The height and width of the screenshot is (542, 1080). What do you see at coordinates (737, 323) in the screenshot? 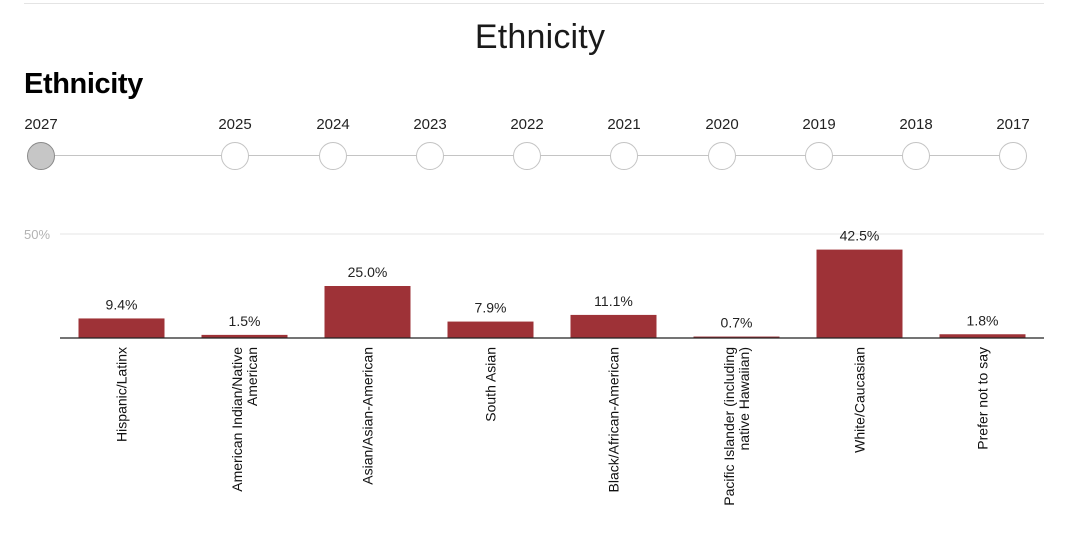
I see `data-label: 0.7%` at bounding box center [737, 323].